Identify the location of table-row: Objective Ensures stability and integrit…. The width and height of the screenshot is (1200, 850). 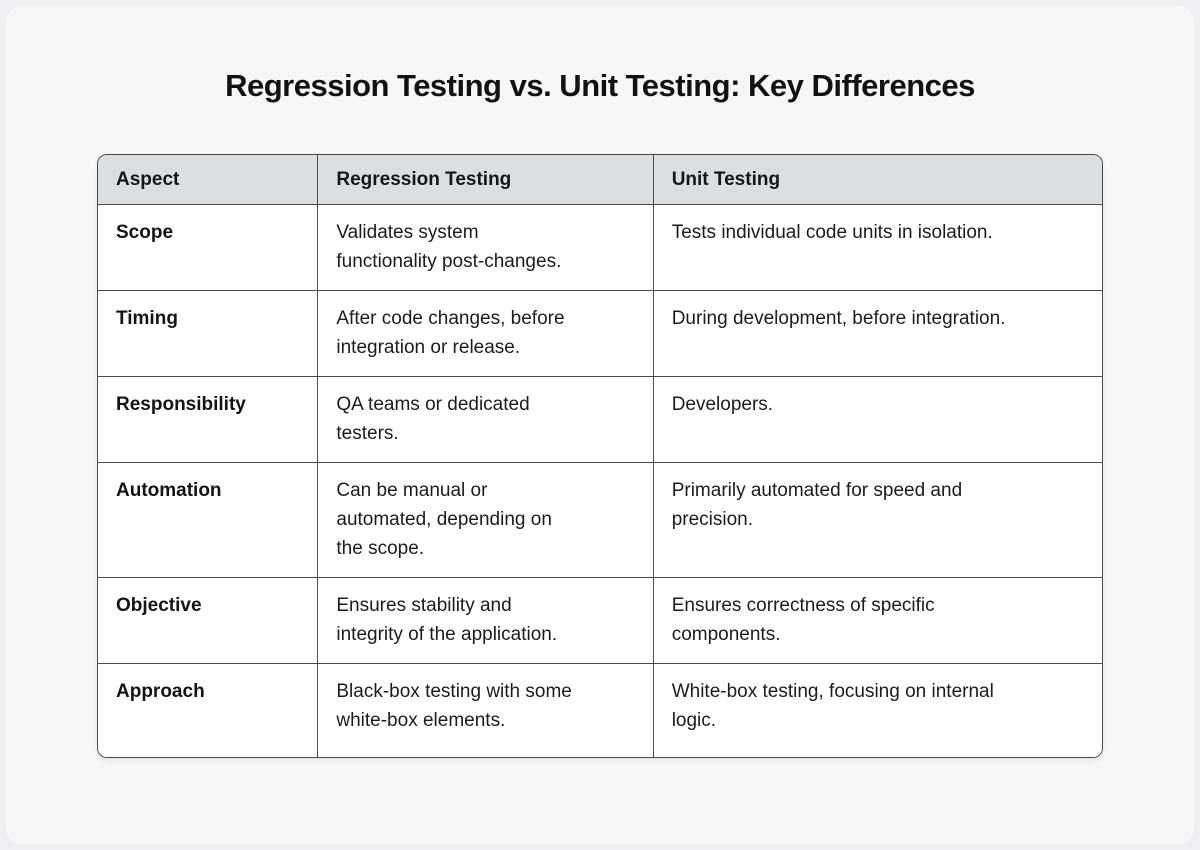
(600, 620).